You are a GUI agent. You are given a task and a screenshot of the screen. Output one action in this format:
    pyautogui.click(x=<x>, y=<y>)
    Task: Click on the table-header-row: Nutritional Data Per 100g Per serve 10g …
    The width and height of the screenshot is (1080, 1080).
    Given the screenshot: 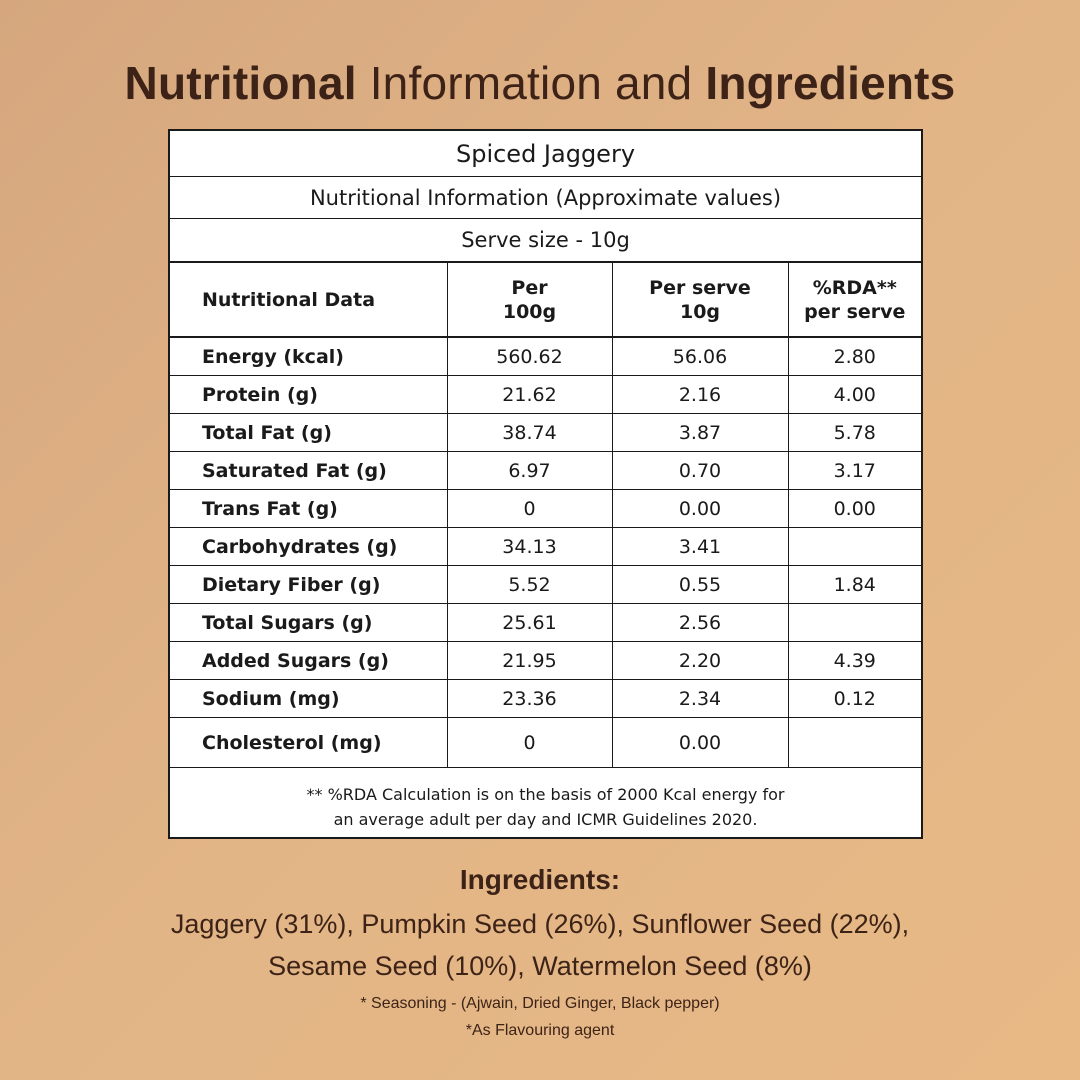 What is the action you would take?
    pyautogui.click(x=545, y=300)
    